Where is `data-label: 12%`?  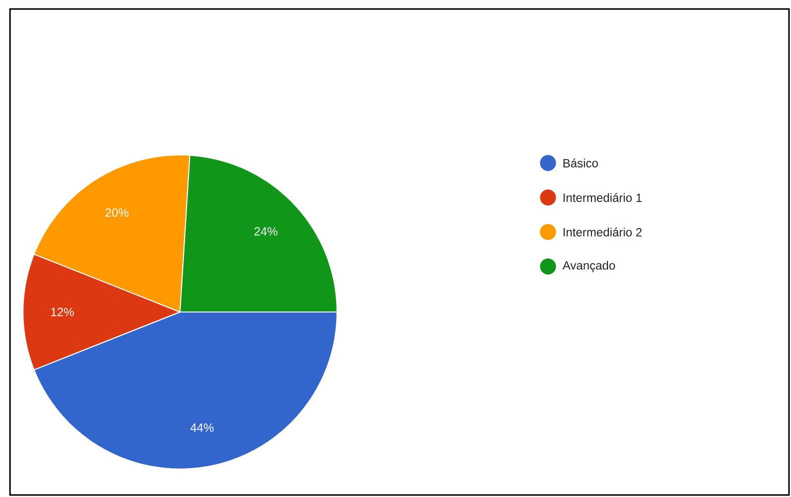 data-label: 12% is located at coordinates (62, 312).